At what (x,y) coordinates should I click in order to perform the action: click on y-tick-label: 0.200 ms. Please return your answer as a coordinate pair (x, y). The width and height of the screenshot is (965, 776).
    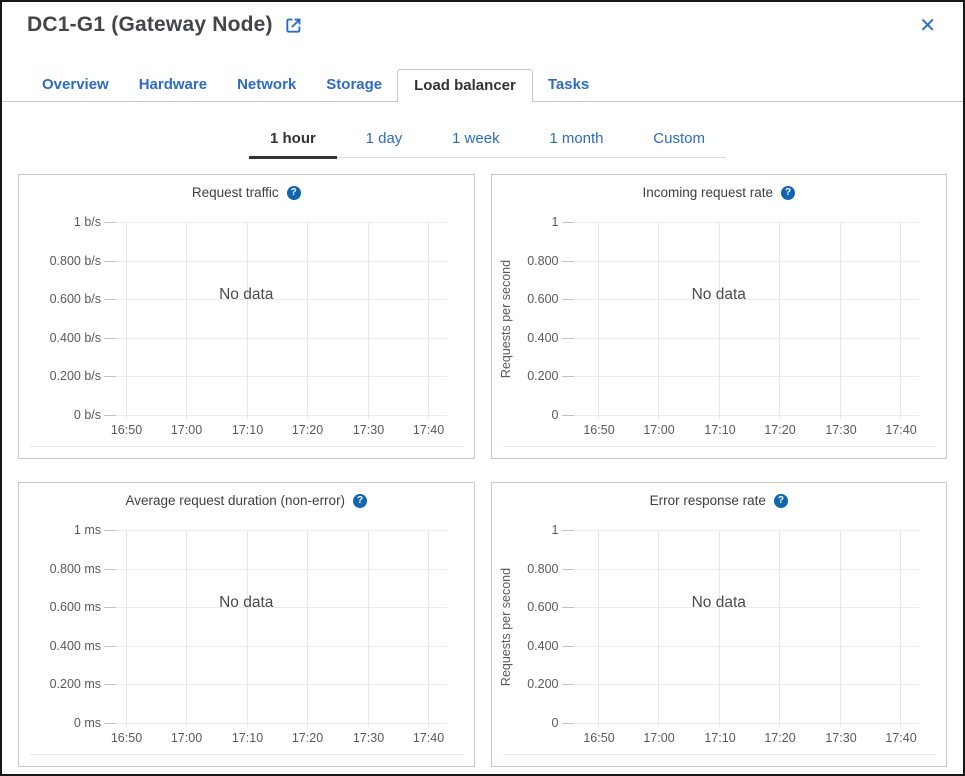
    Looking at the image, I should click on (75, 684).